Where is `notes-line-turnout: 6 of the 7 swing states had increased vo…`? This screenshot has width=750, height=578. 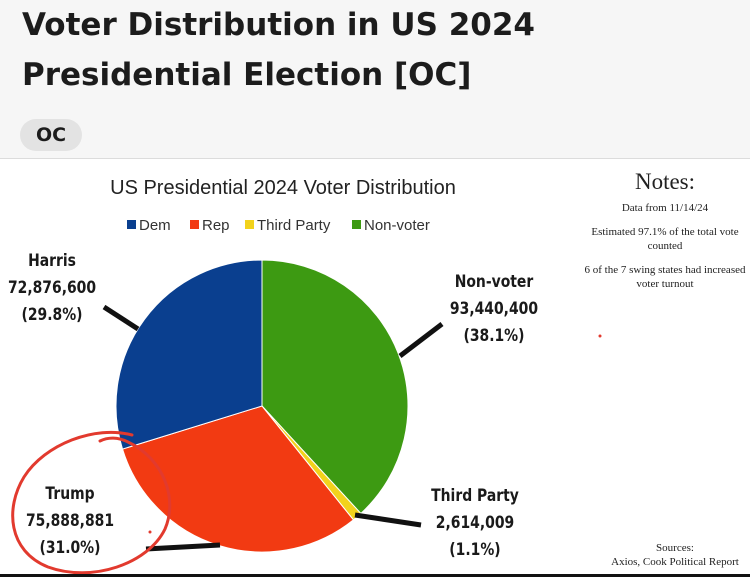 notes-line-turnout: 6 of the 7 swing states had increased vo… is located at coordinates (665, 277).